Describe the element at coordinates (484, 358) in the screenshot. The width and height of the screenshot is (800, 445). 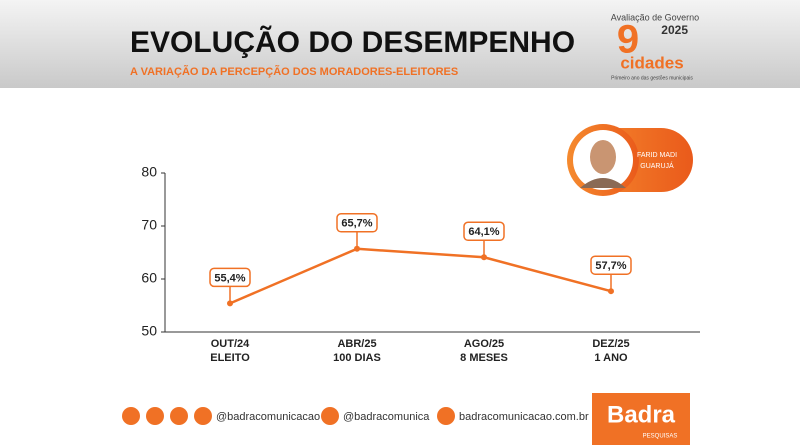
I see `x-tick-label: 8 MESES` at that location.